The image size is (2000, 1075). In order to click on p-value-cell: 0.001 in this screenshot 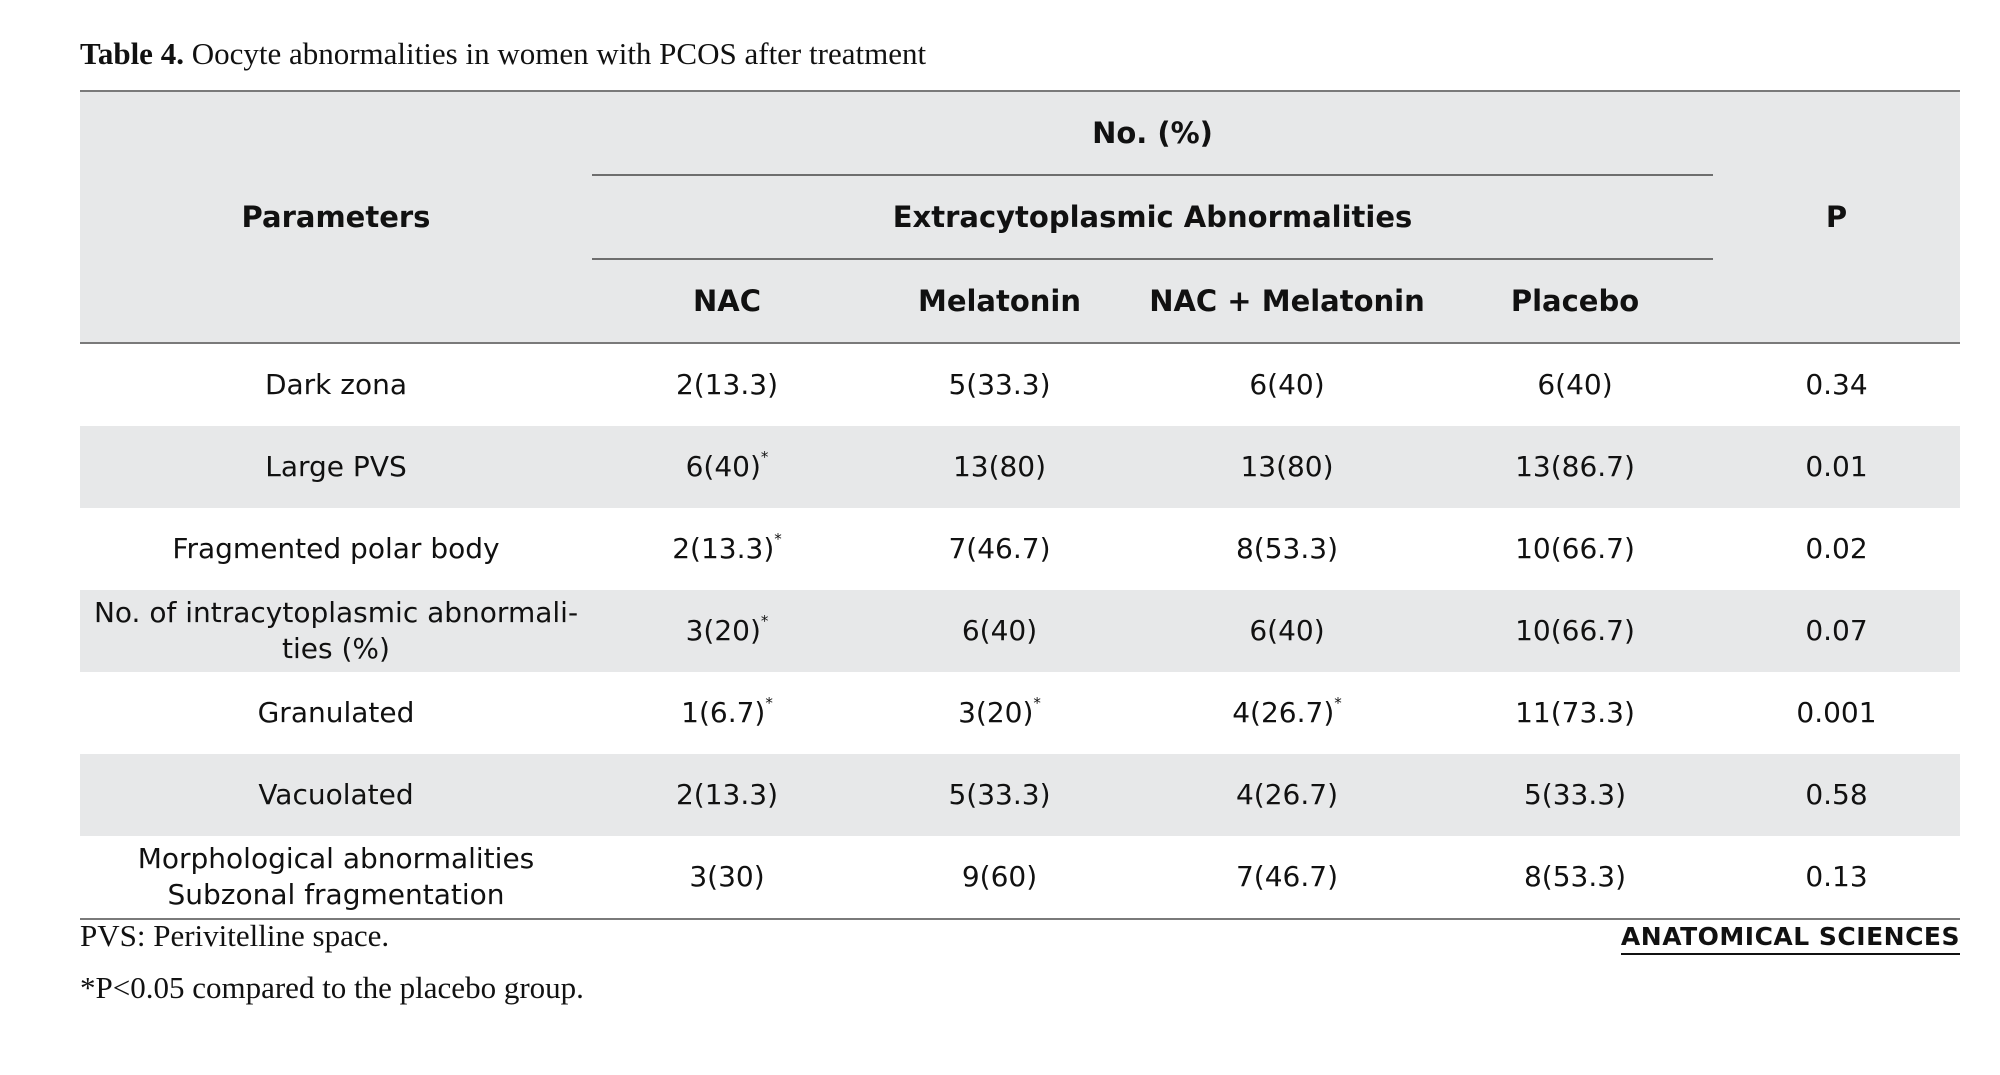, I will do `click(1836, 712)`.